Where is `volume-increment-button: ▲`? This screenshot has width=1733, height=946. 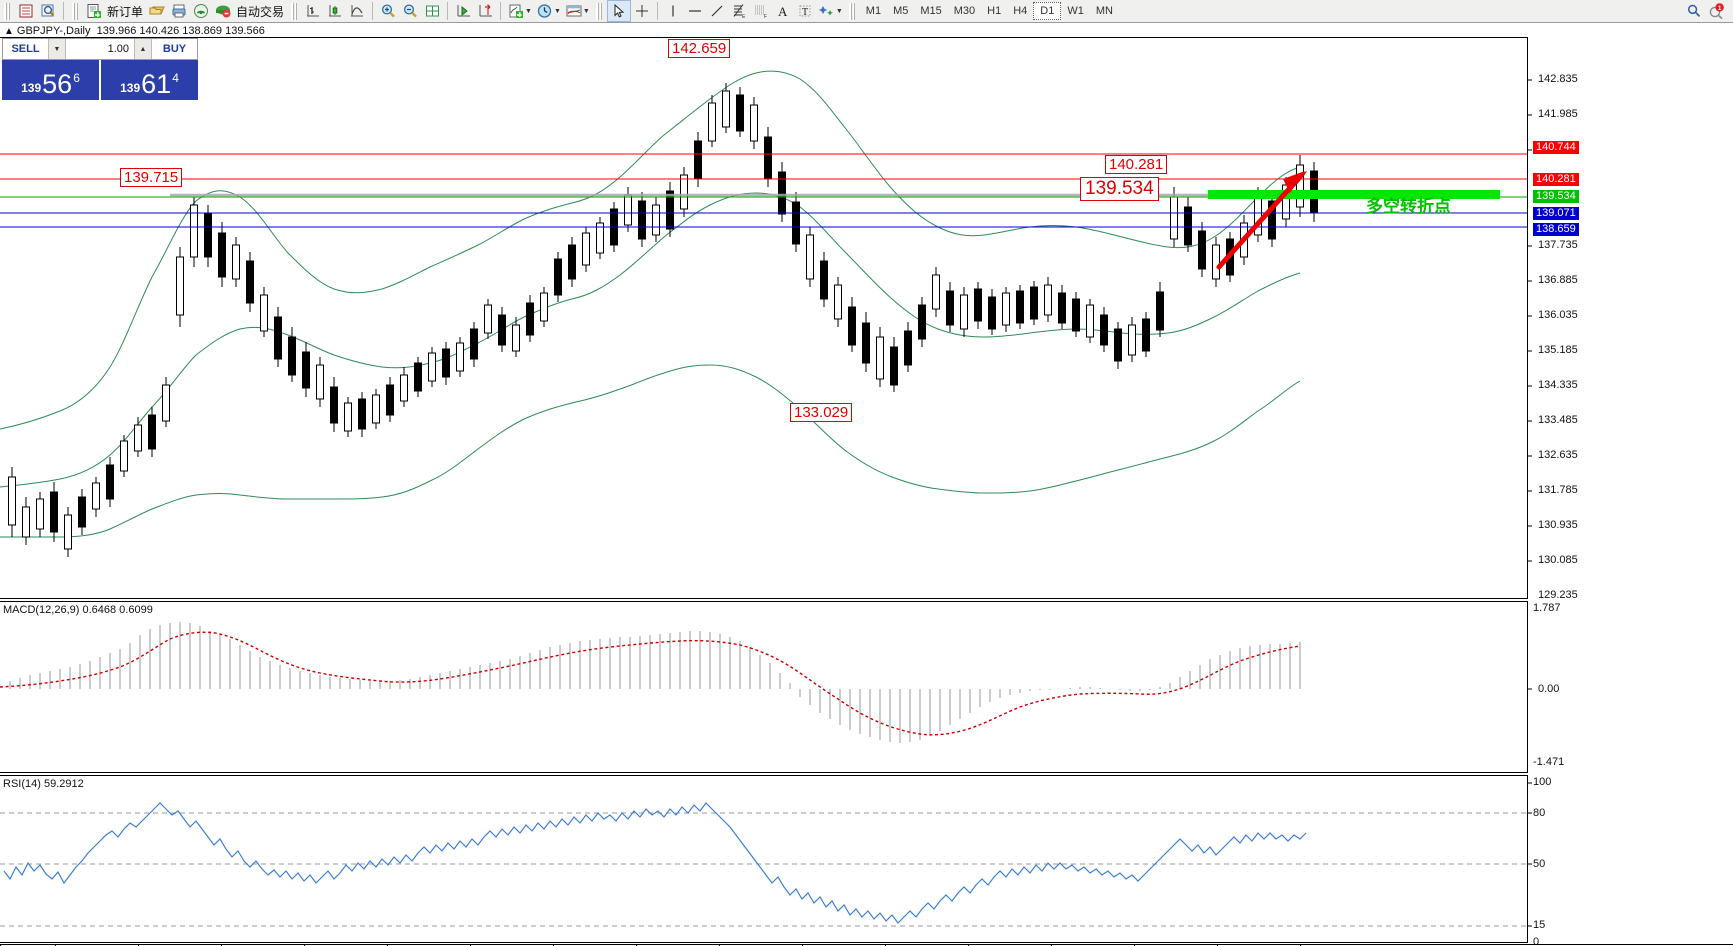 volume-increment-button: ▲ is located at coordinates (143, 49).